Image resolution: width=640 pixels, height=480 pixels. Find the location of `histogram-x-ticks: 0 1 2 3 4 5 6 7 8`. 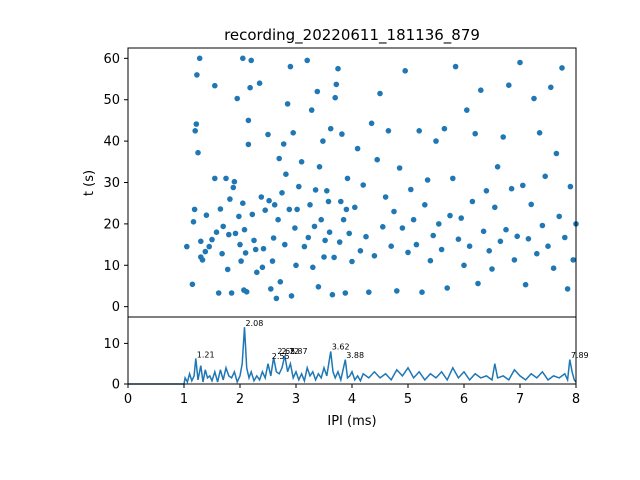

histogram-x-ticks: 0 1 2 3 4 5 6 7 8 is located at coordinates (352, 395).